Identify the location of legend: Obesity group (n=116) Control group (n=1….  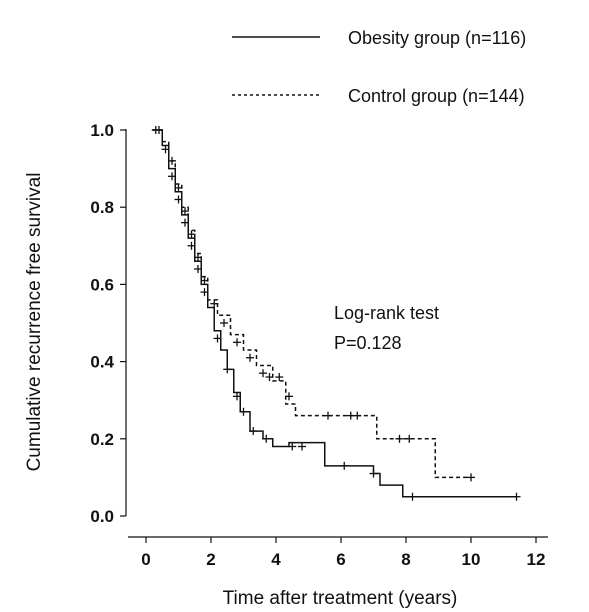
(379, 67).